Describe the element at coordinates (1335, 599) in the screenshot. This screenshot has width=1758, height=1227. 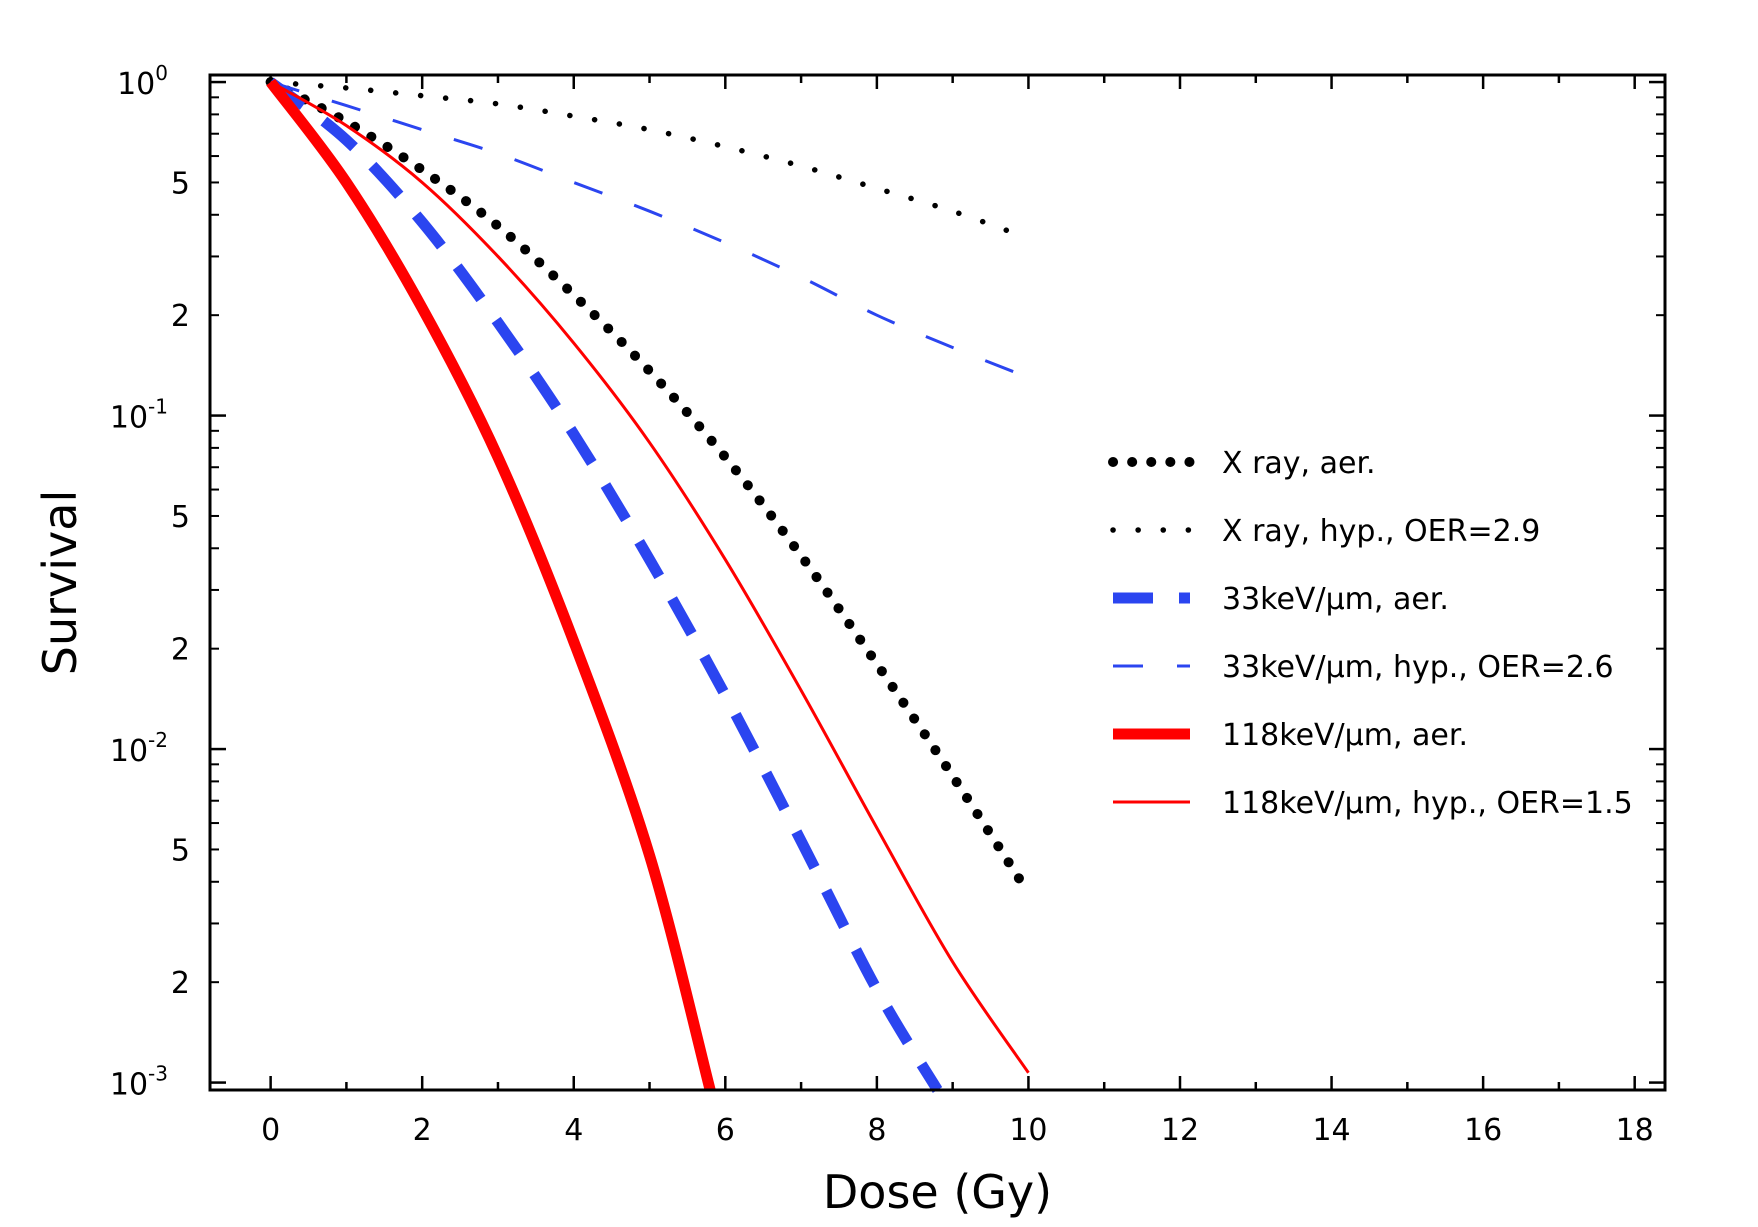
I see `legend-label-3: 33keV/μm, aer.` at that location.